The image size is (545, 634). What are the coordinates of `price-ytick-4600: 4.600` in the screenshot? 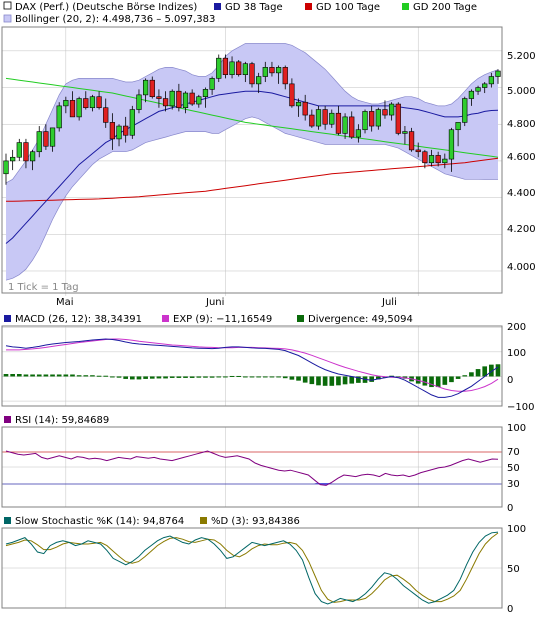 It's located at (521, 157).